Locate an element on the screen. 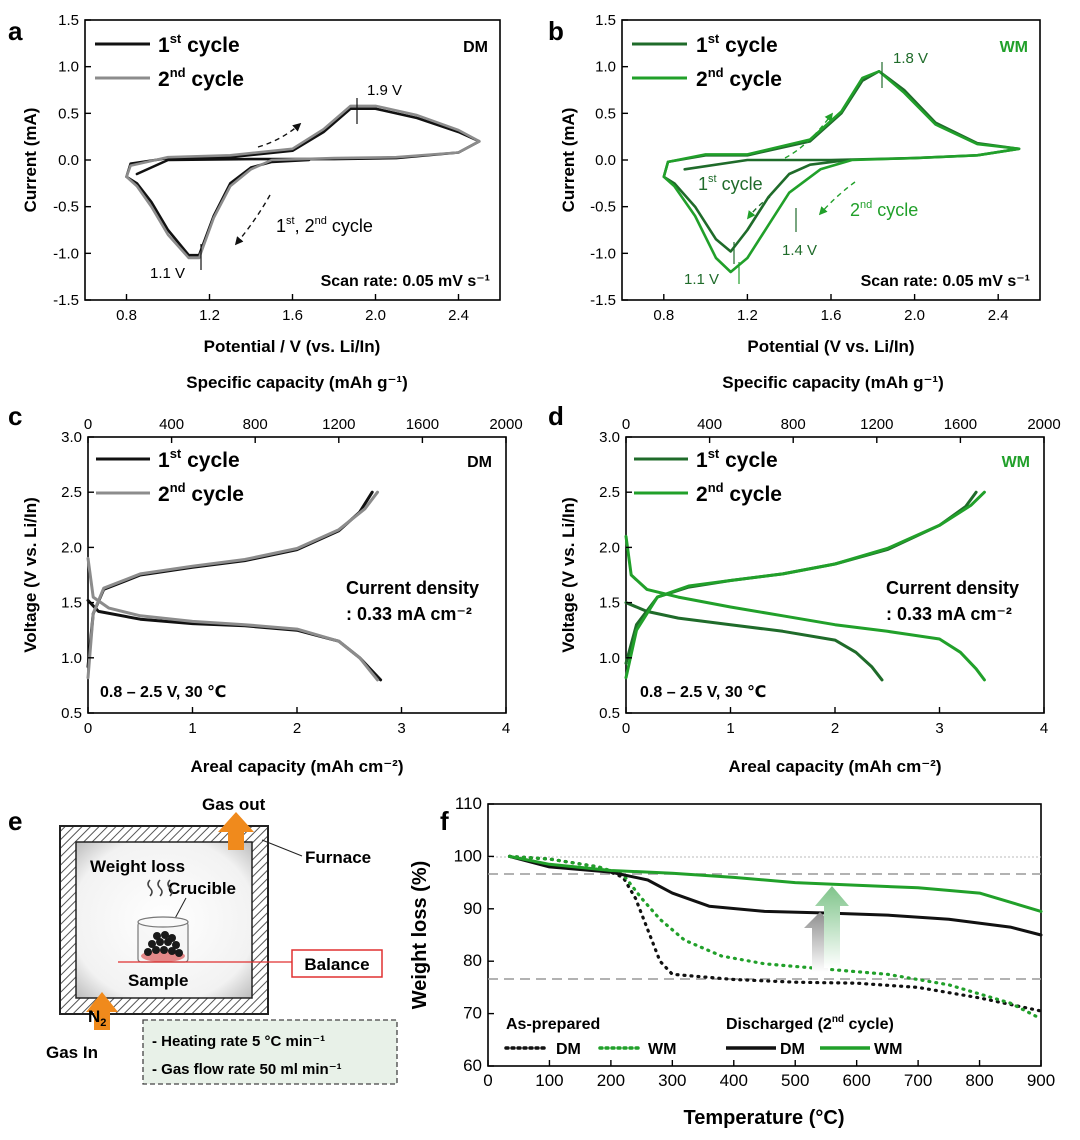  gas-in-arrow-icon is located at coordinates (102, 1011).